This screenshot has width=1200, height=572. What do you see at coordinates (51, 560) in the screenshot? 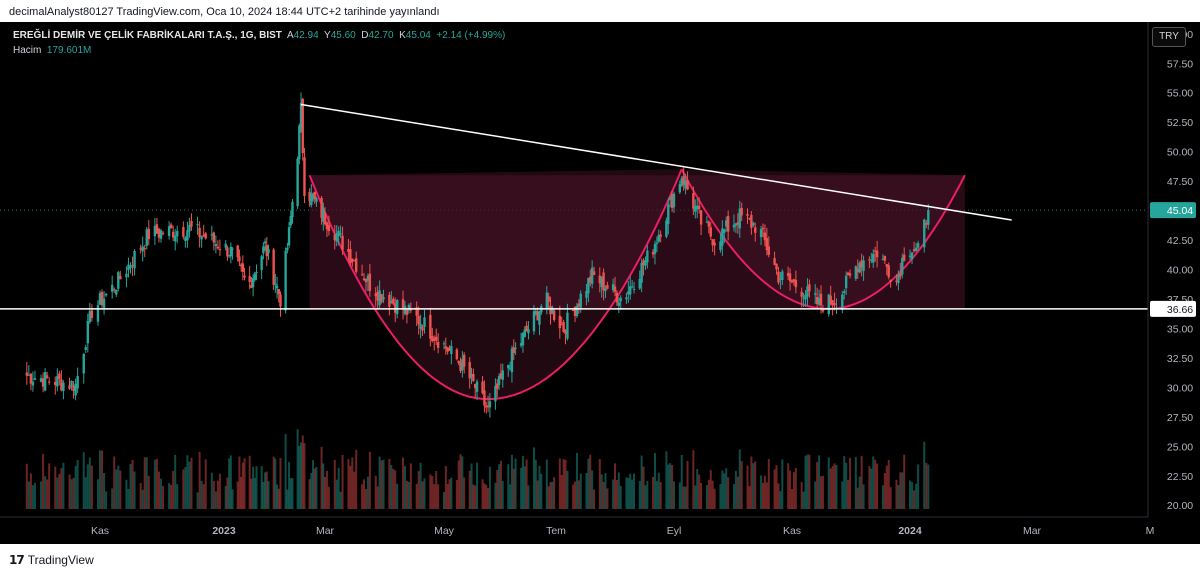
I see `tradingview-logo: 17 TradingView` at bounding box center [51, 560].